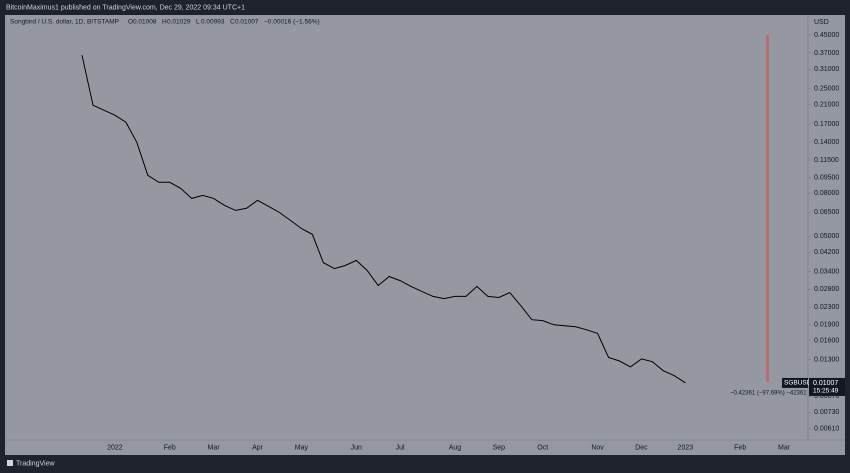 Image resolution: width=850 pixels, height=473 pixels. Describe the element at coordinates (826, 69) in the screenshot. I see `y-tick-label: 0.31000` at that location.